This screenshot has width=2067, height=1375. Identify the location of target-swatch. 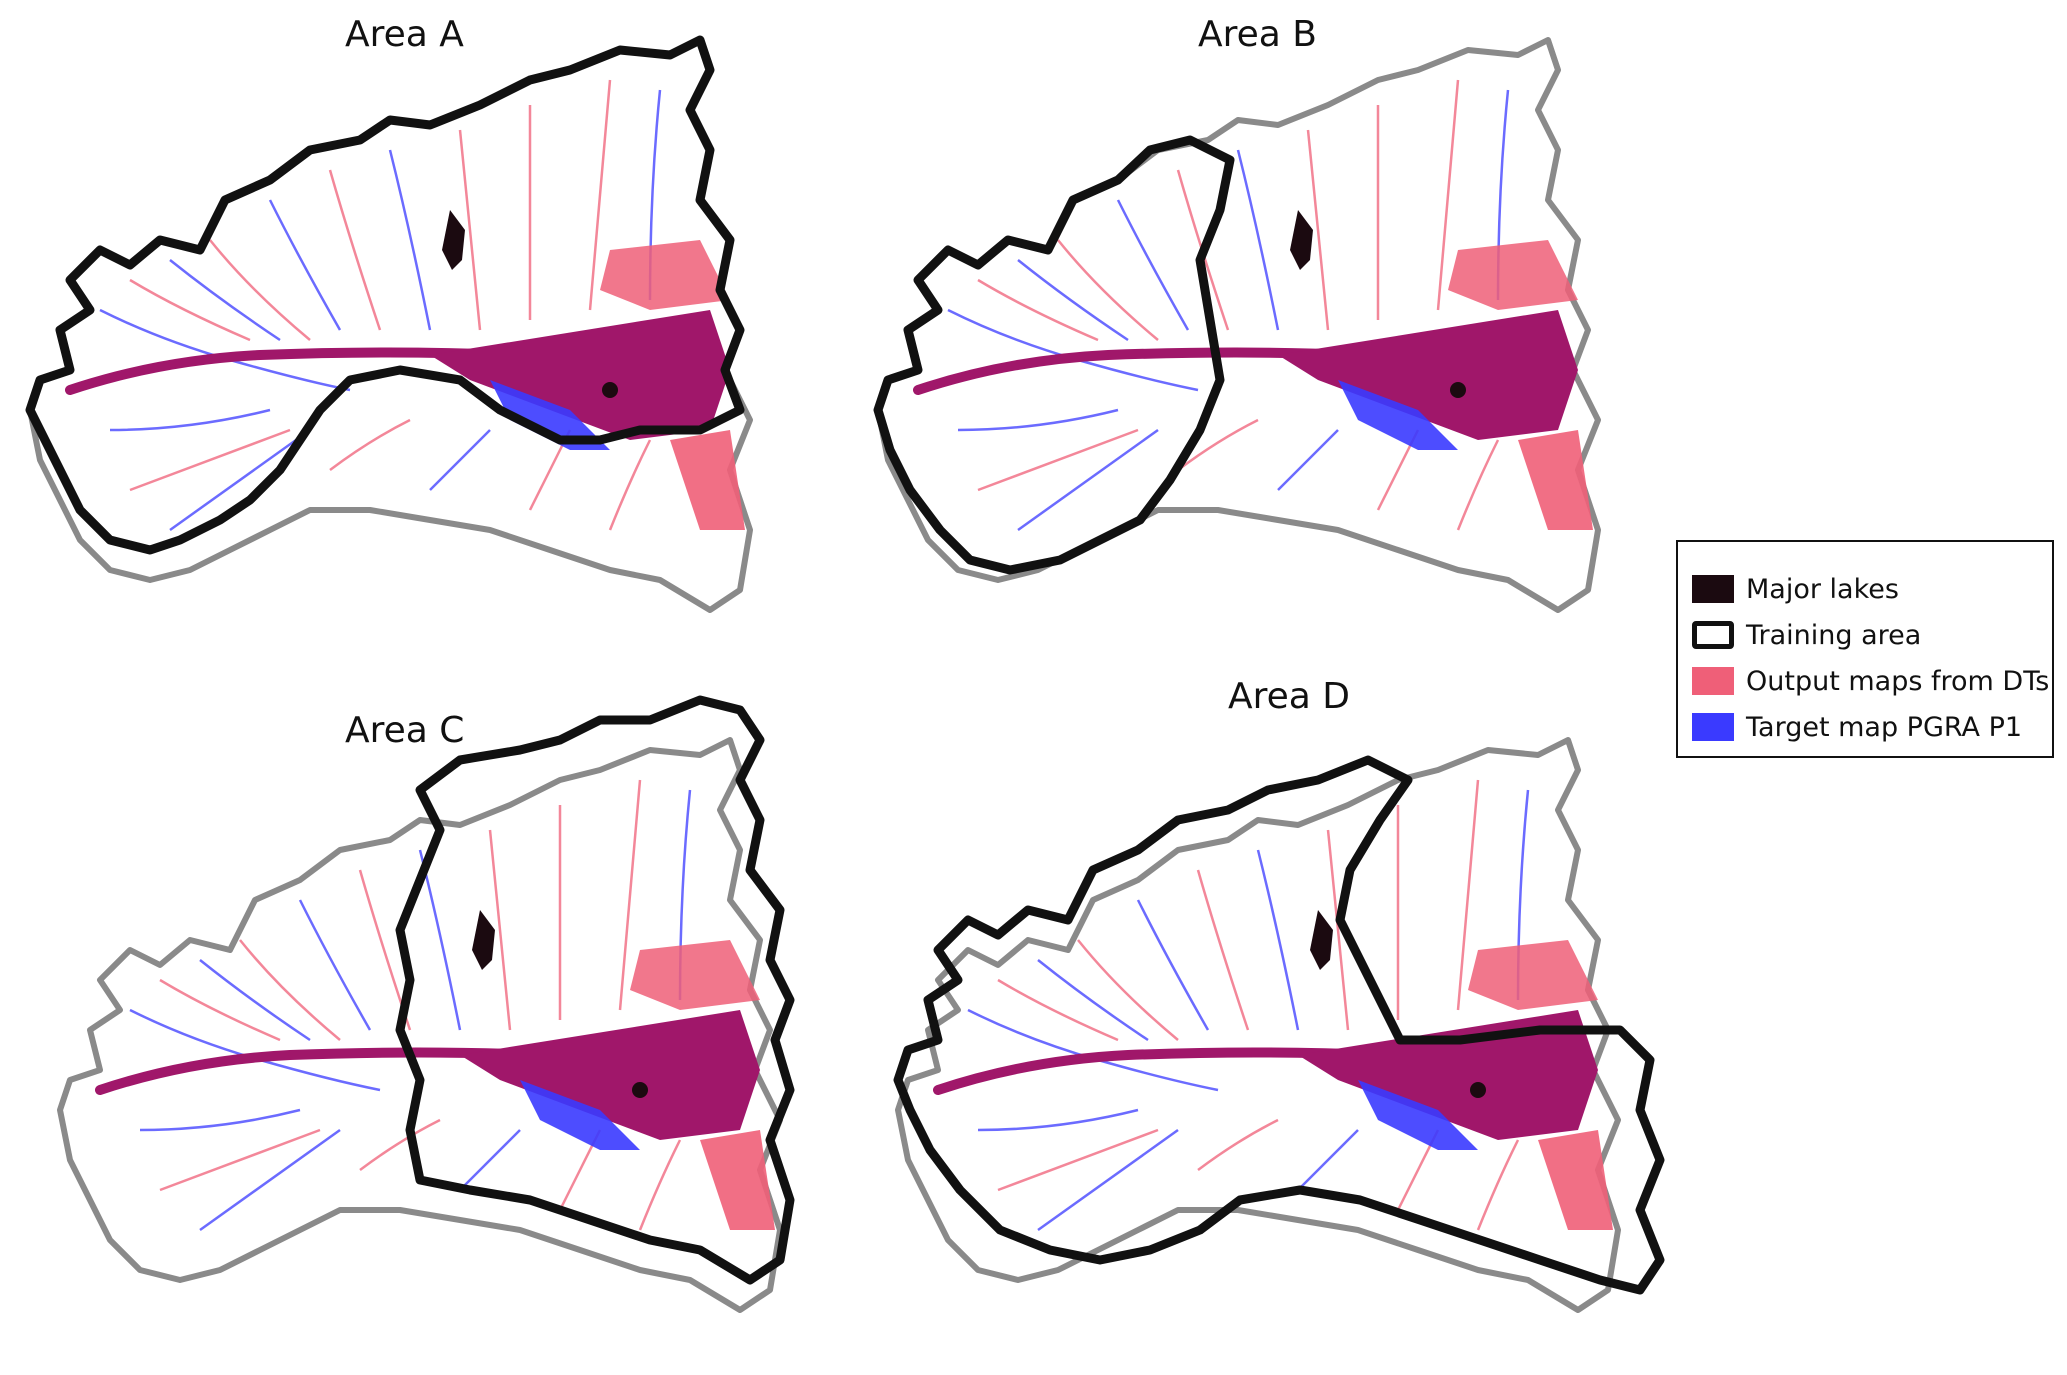
(1713, 727).